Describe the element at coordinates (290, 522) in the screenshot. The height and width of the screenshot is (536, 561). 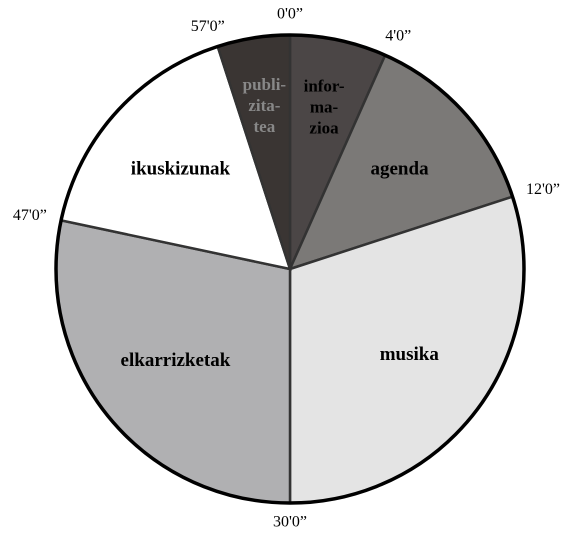
I see `boundary-label: 30'0”` at that location.